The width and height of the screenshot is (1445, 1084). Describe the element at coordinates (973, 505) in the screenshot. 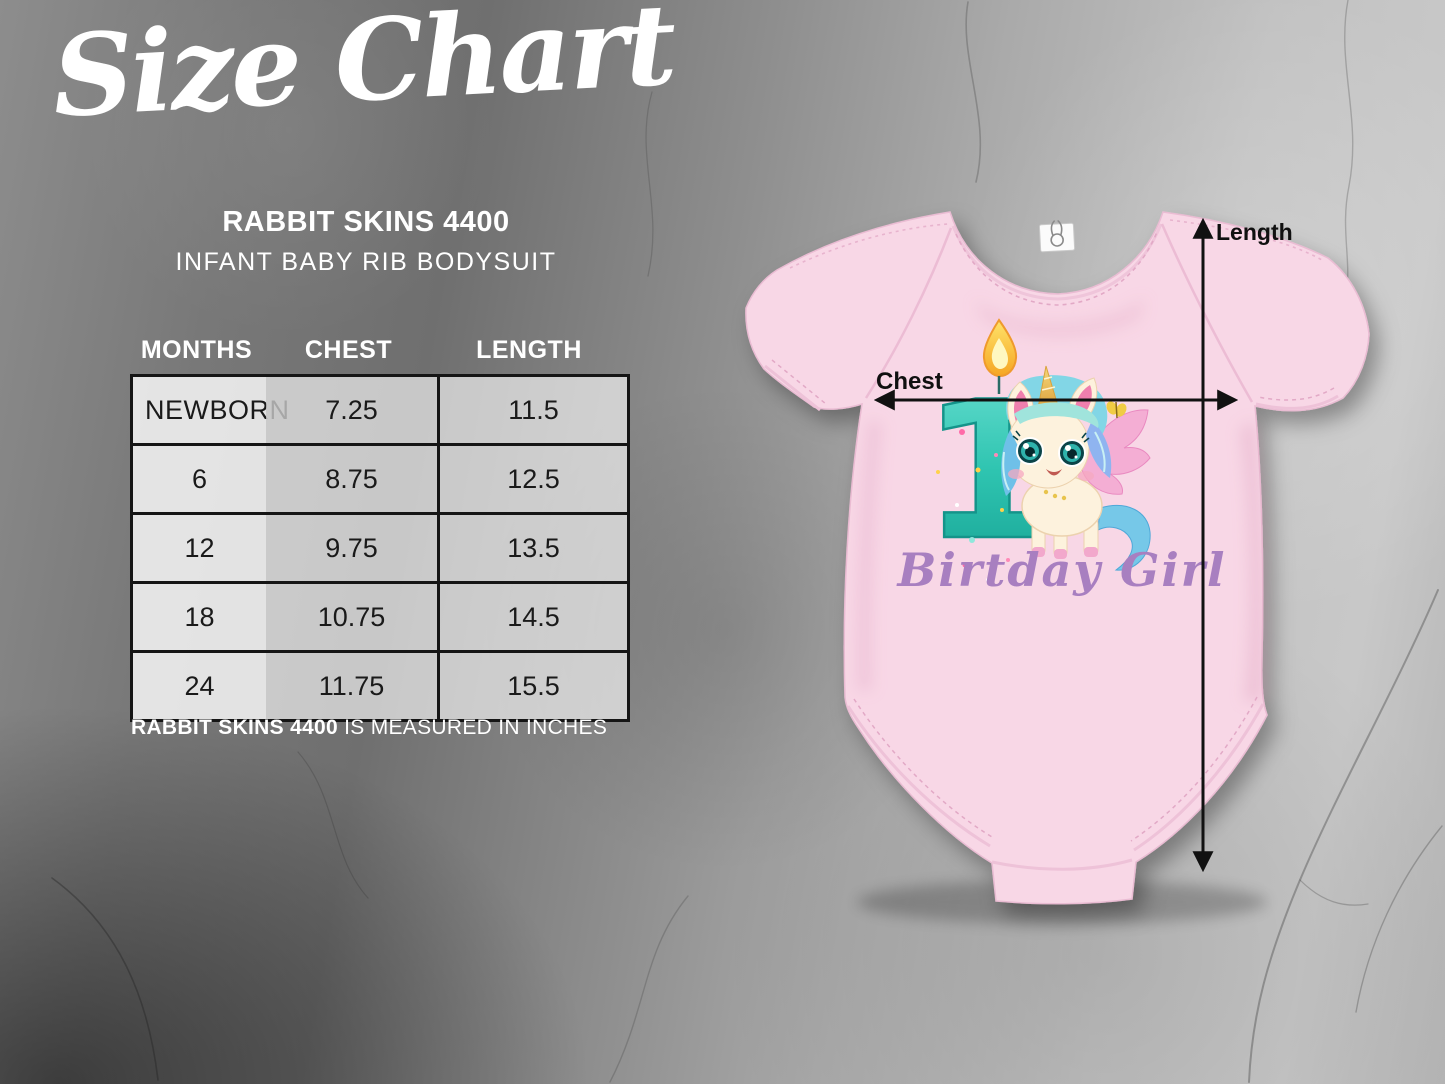

I see `confetti-dots` at that location.